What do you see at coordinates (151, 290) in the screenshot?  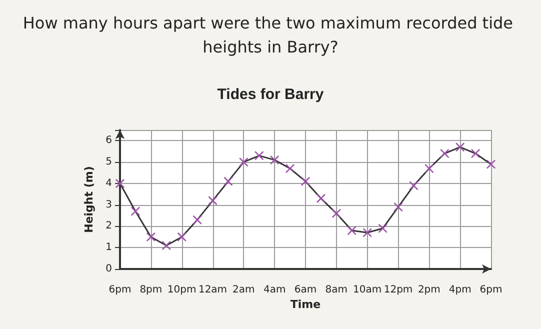 I see `x-tick-label: 8pm` at bounding box center [151, 290].